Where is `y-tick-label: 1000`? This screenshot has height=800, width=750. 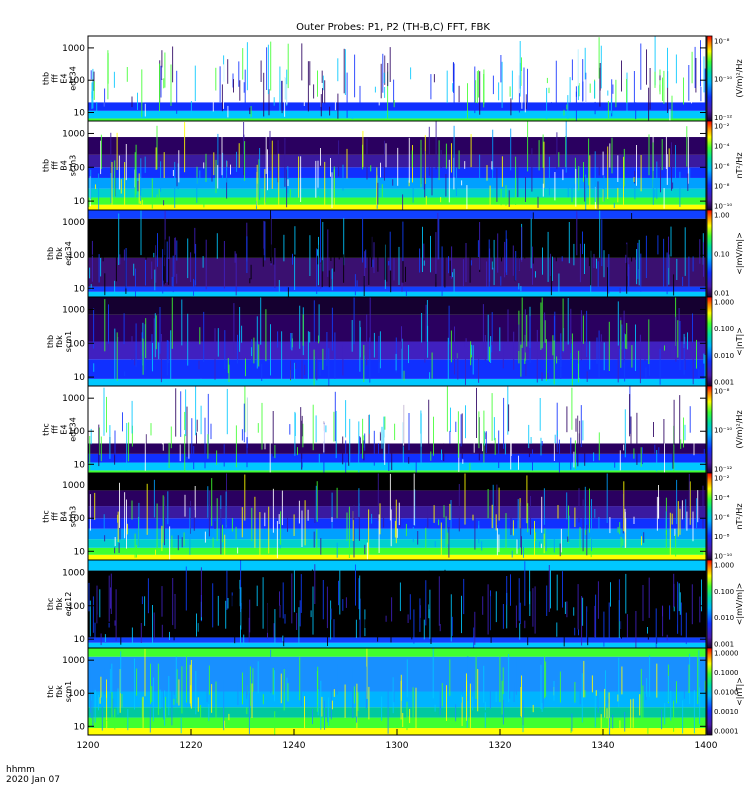
y-tick-label: 1000 is located at coordinates (73, 49).